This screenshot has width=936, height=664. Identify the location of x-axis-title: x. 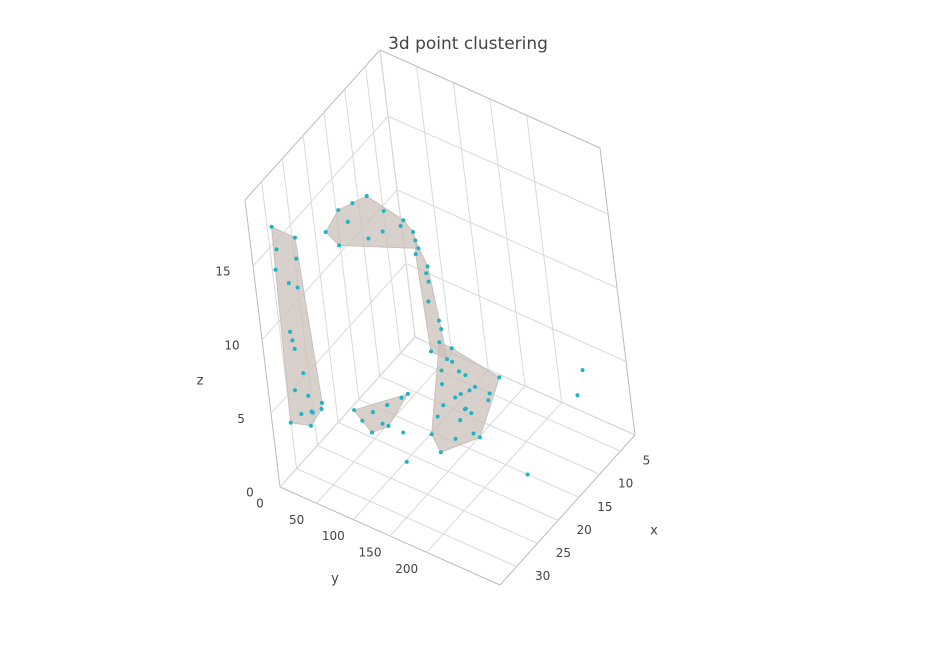
(654, 531).